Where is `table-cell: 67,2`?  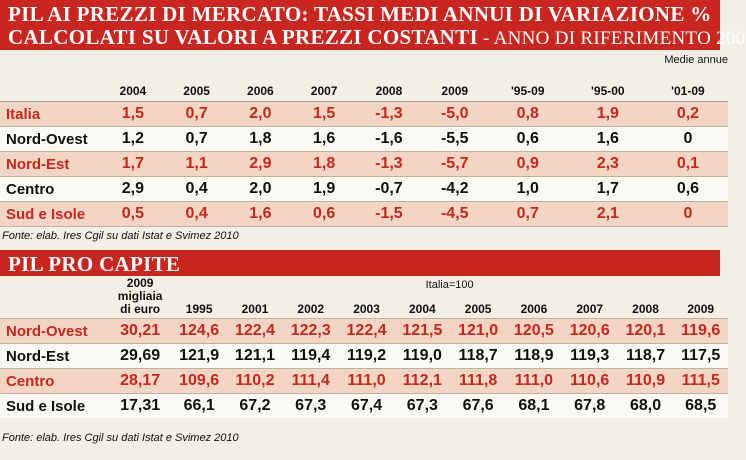 table-cell: 67,2 is located at coordinates (255, 405).